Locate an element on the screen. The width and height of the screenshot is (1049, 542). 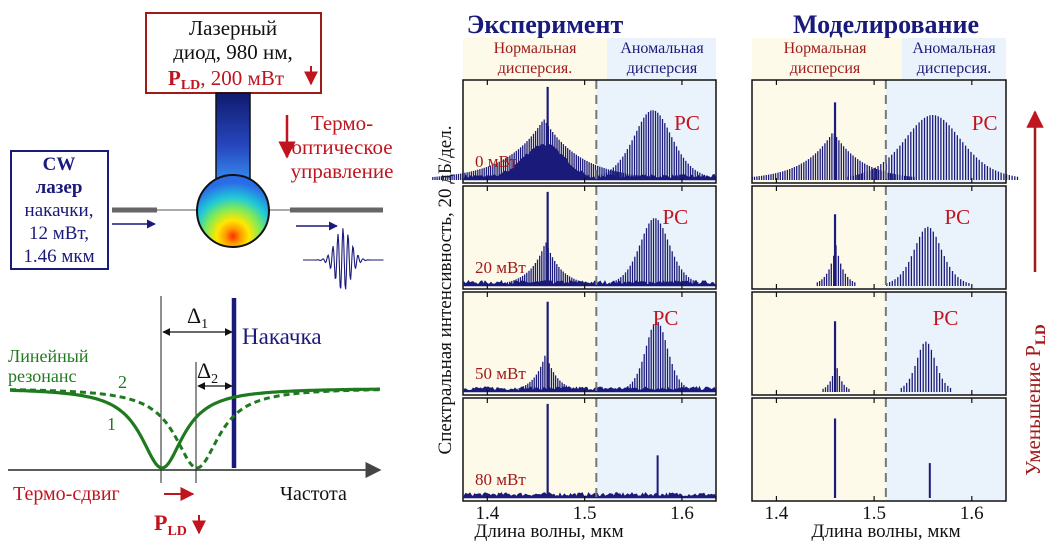
laser-diode-line2: диод, 980 нм, is located at coordinates (233, 52).